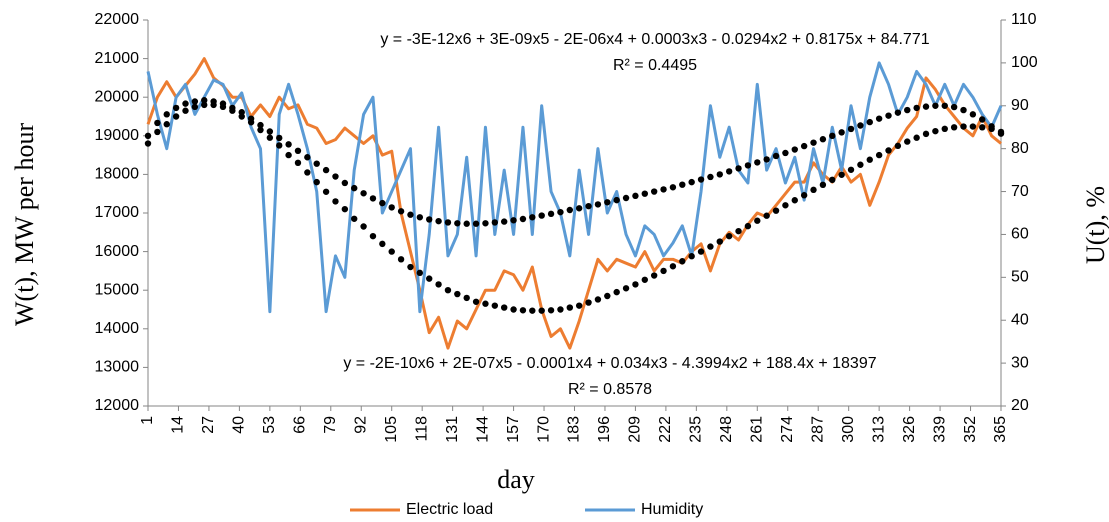 The image size is (1109, 522). I want to click on y-tick-label: 21000, so click(117, 58).